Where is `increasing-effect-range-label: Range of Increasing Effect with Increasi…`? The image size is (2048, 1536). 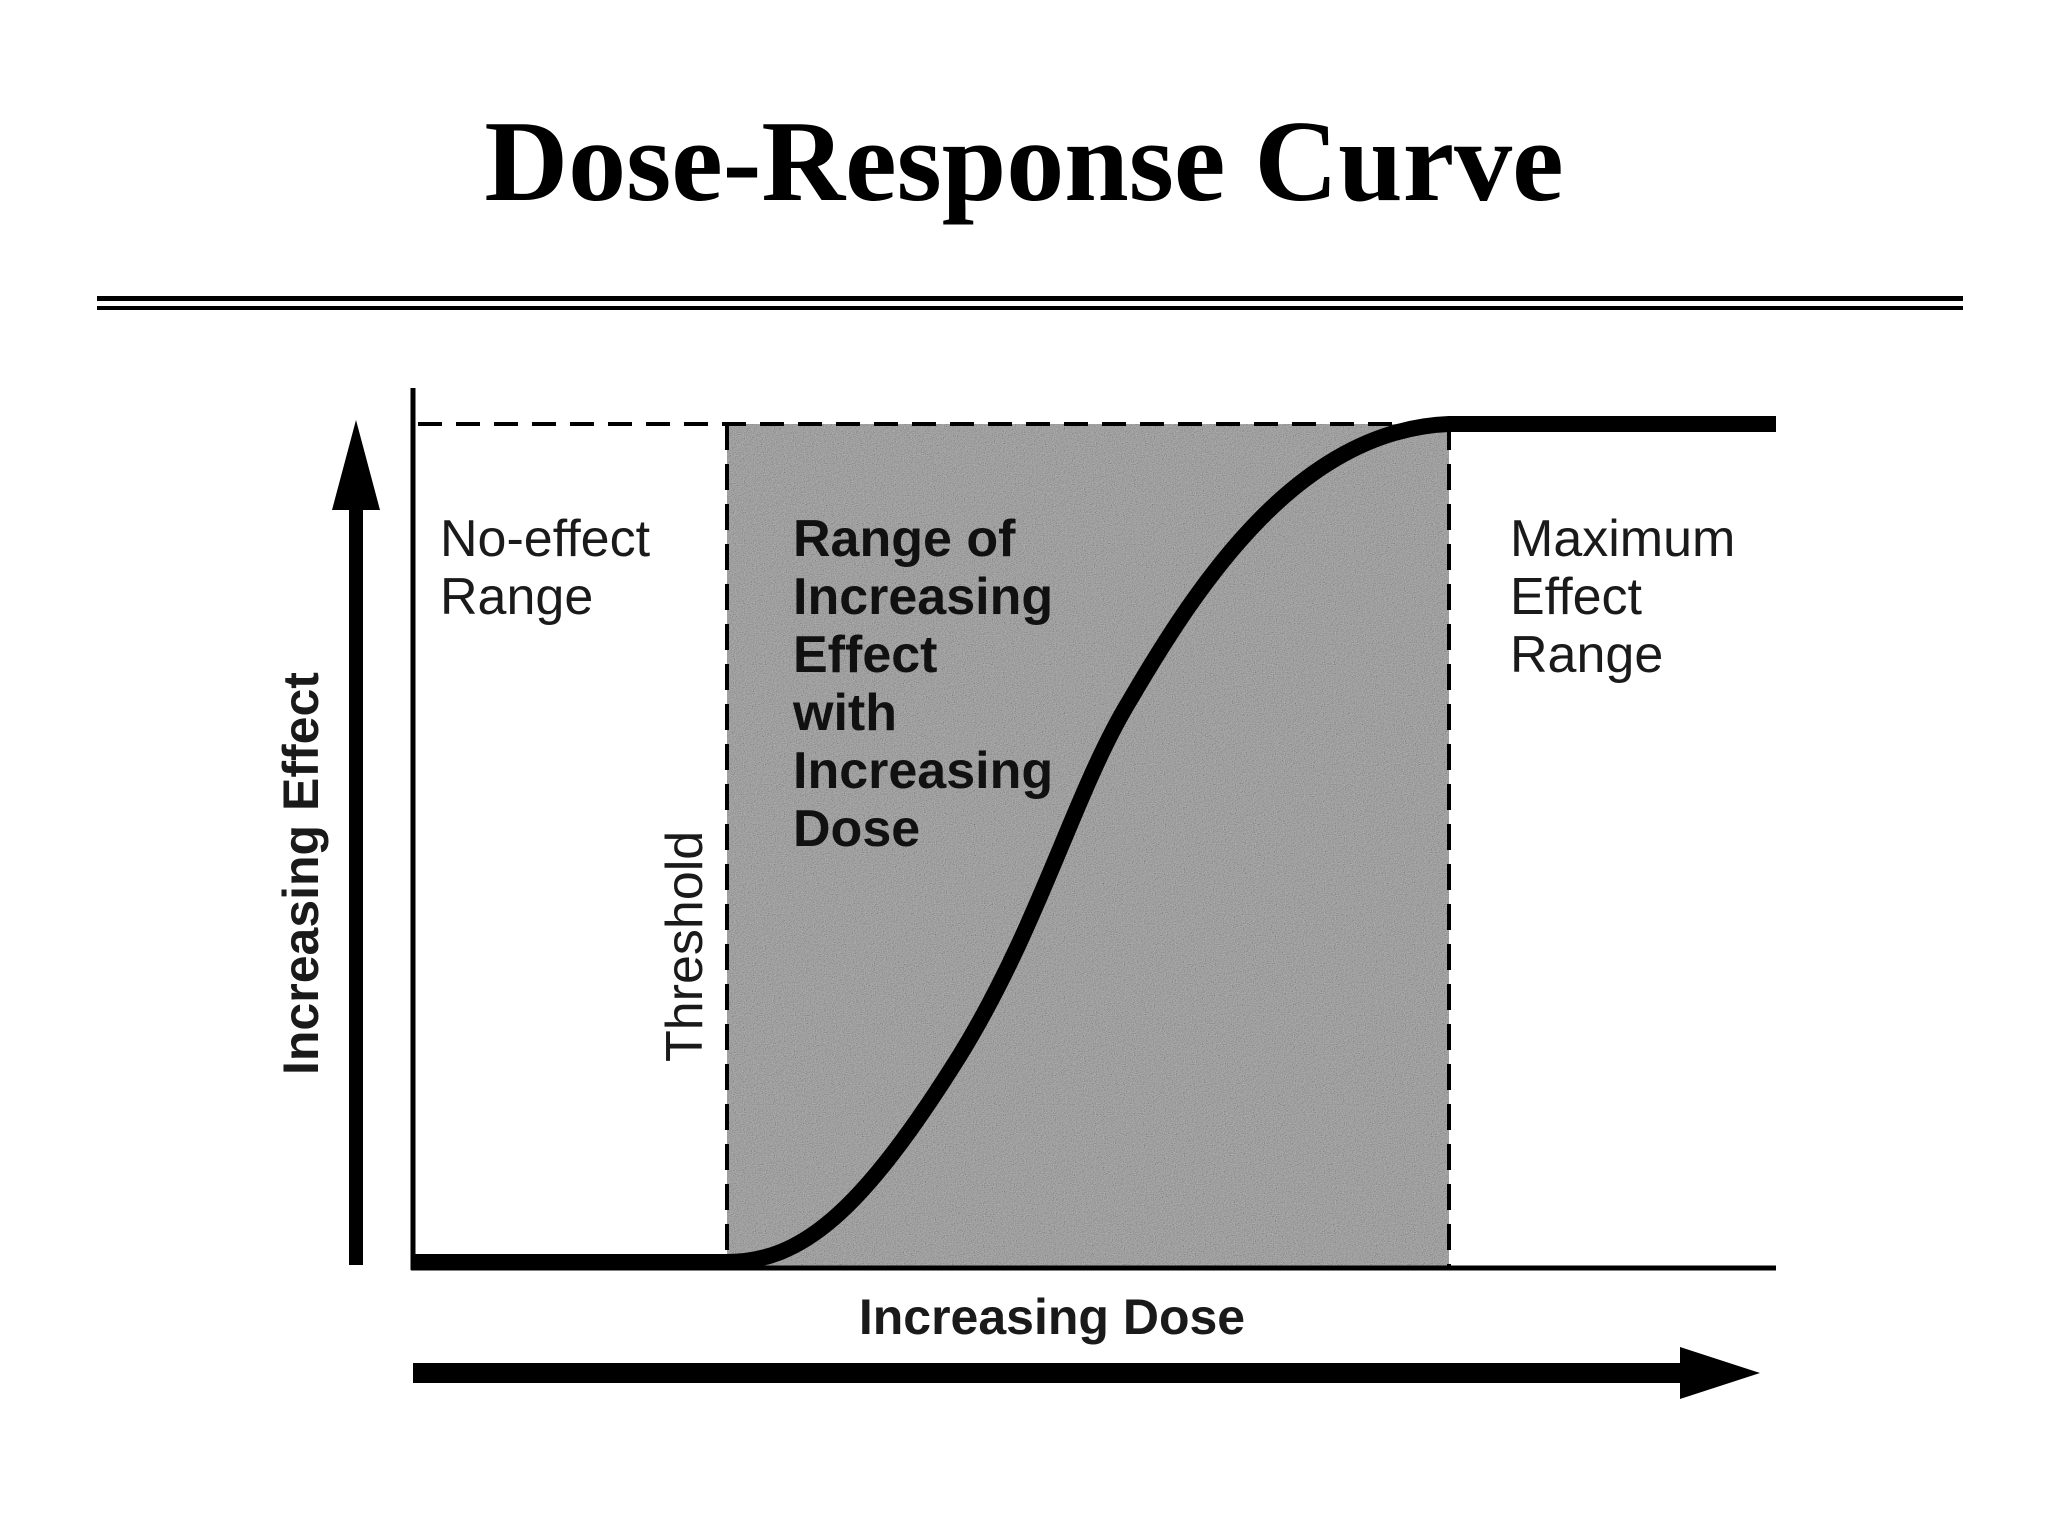 increasing-effect-range-label: Range of Increasing Effect with Increasi… is located at coordinates (930, 684).